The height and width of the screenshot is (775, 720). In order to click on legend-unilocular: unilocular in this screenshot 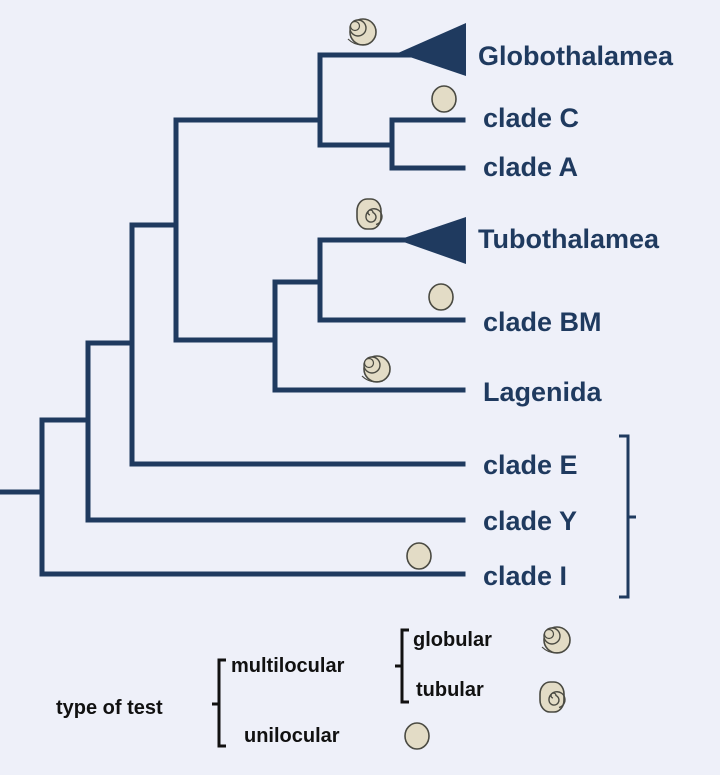, I will do `click(292, 736)`.